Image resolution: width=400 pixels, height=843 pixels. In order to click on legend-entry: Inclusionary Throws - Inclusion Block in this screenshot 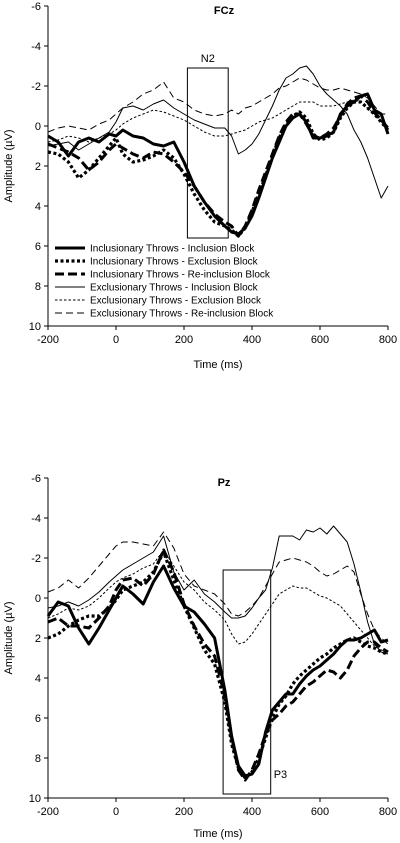, I will do `click(172, 249)`.